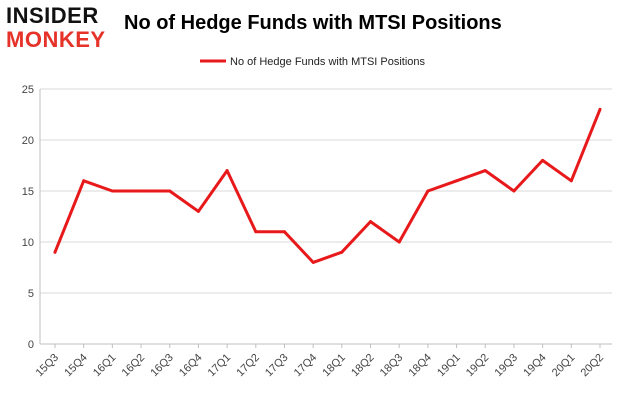 This screenshot has width=635, height=405. Describe the element at coordinates (478, 366) in the screenshot. I see `x-tick-label: 19Q2` at that location.